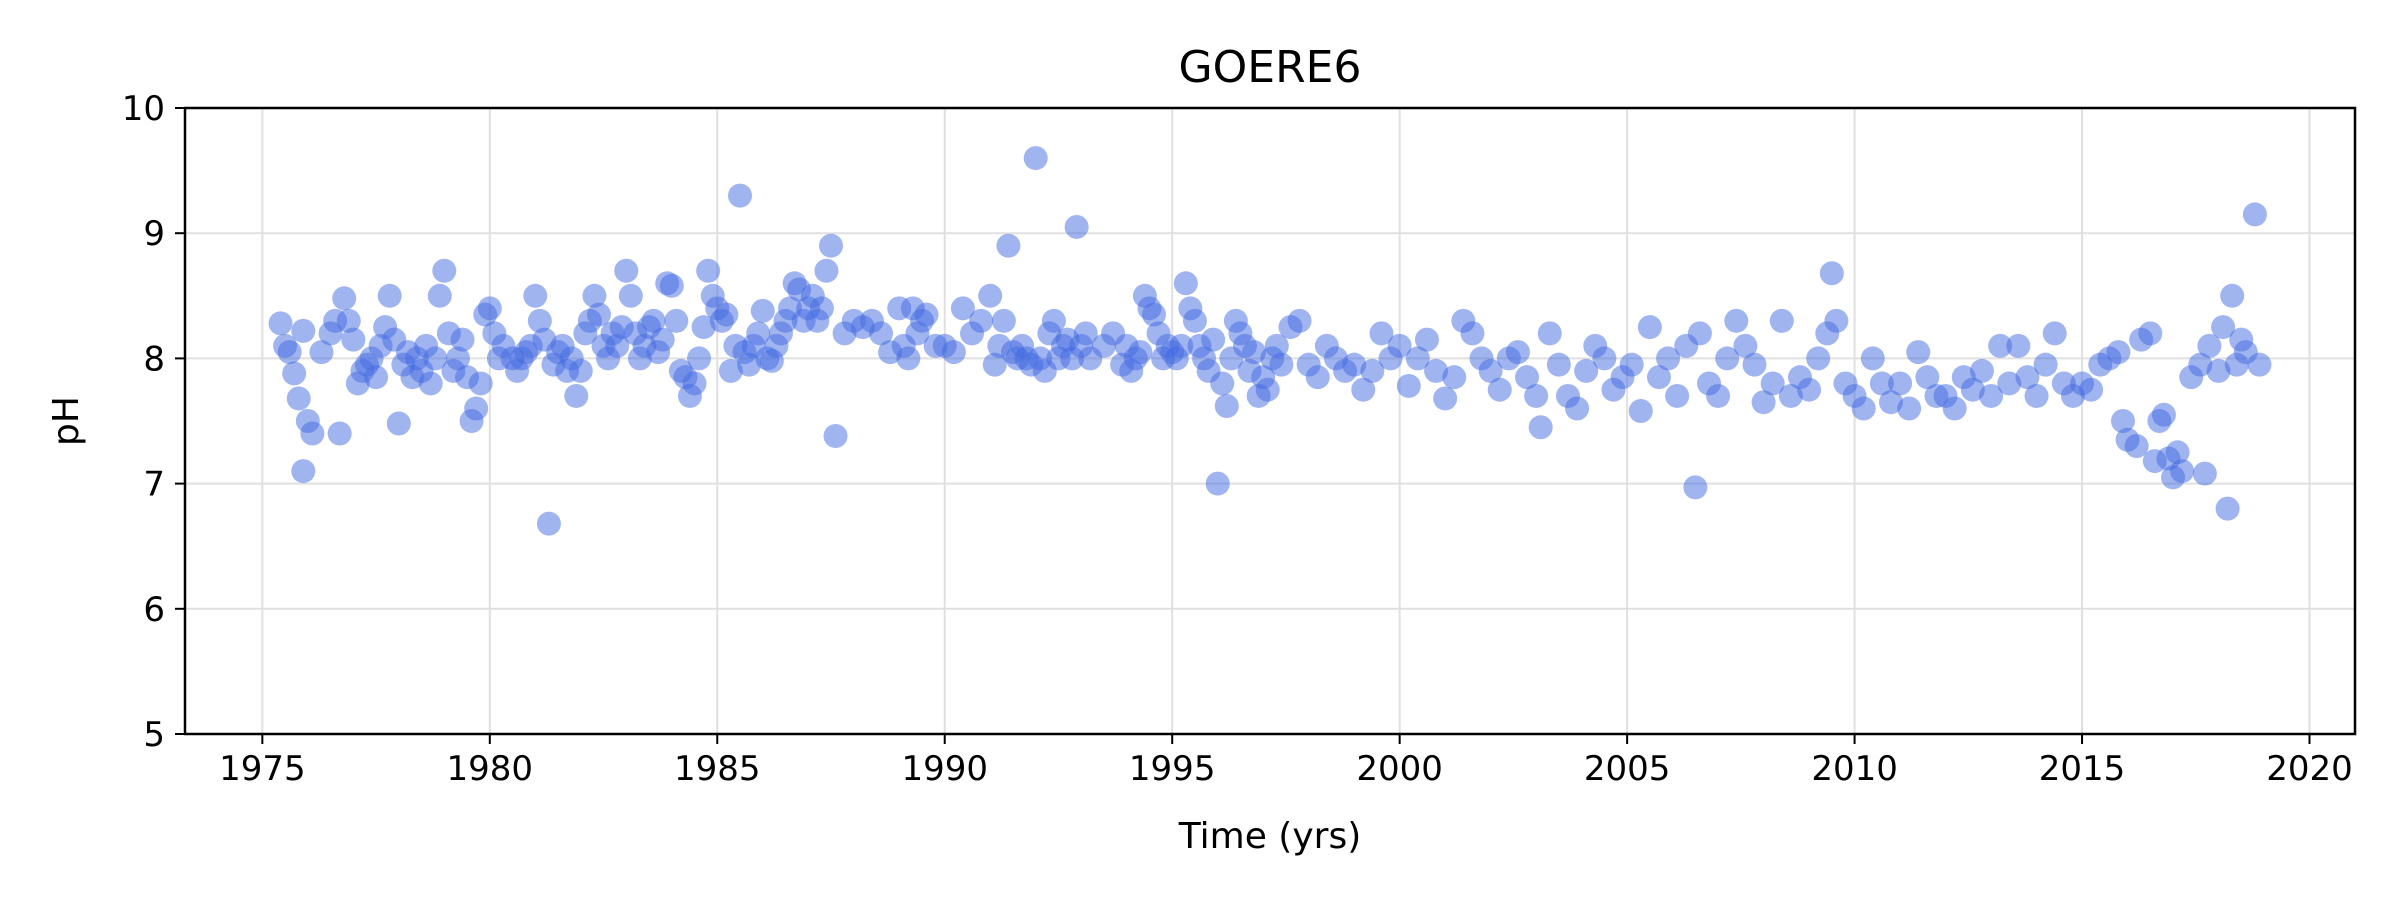  Describe the element at coordinates (143, 109) in the screenshot. I see `y-tick-label: 10` at that location.